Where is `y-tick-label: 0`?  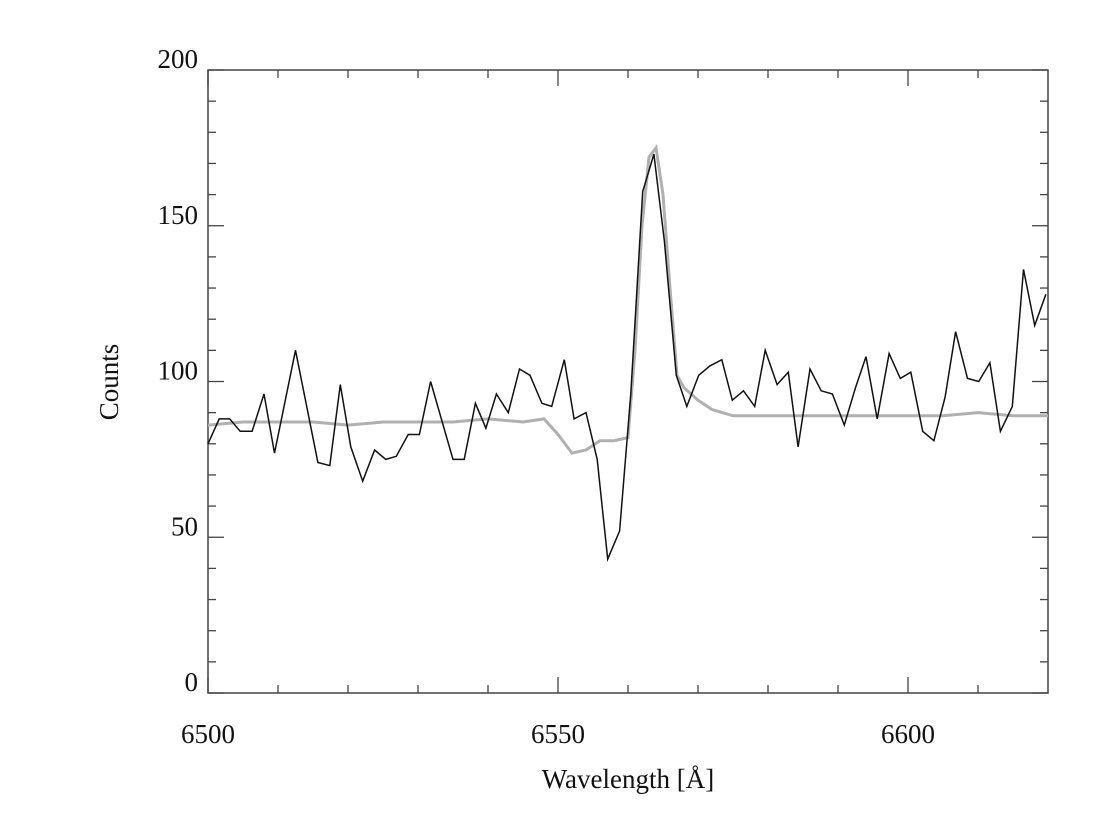 y-tick-label: 0 is located at coordinates (192, 682).